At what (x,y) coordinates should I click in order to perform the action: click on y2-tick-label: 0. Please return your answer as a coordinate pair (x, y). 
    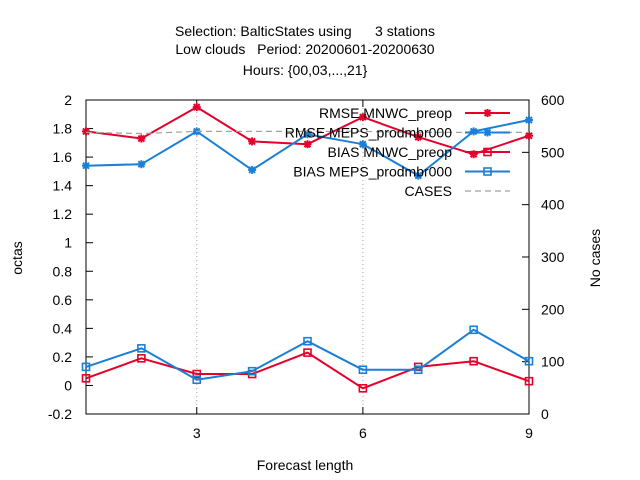
    Looking at the image, I should click on (545, 414).